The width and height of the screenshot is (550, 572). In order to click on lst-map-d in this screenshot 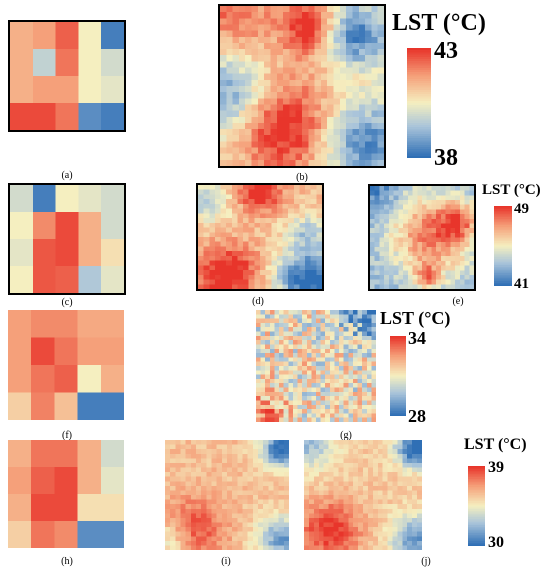, I will do `click(260, 237)`.